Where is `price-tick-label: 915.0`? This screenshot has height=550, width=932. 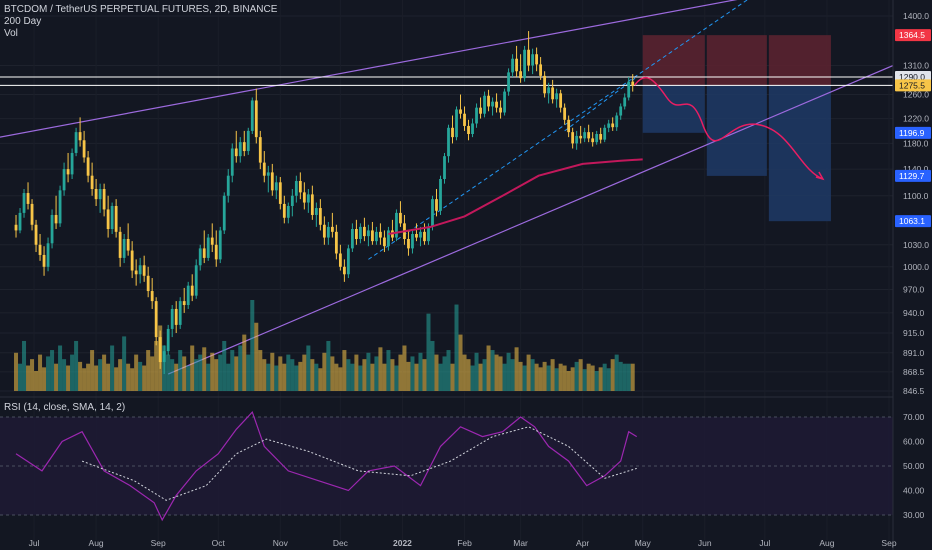 price-tick-label: 915.0 is located at coordinates (914, 333).